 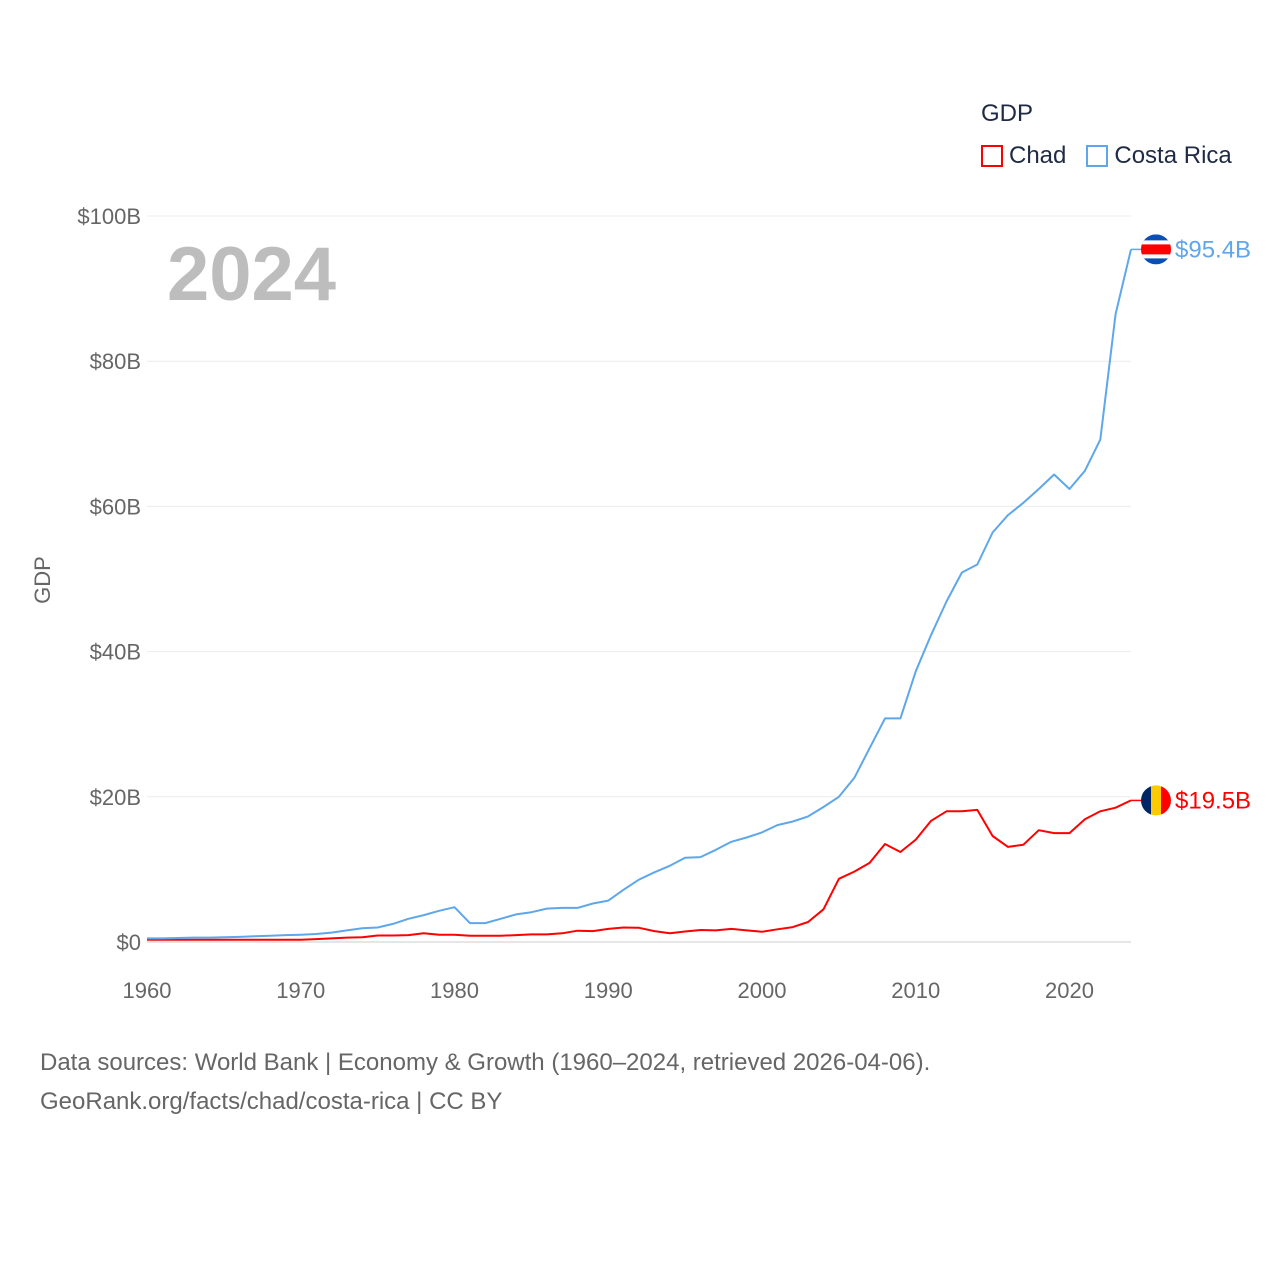 I want to click on legend-item-costa-rica: Costa Rica, so click(x=1159, y=156).